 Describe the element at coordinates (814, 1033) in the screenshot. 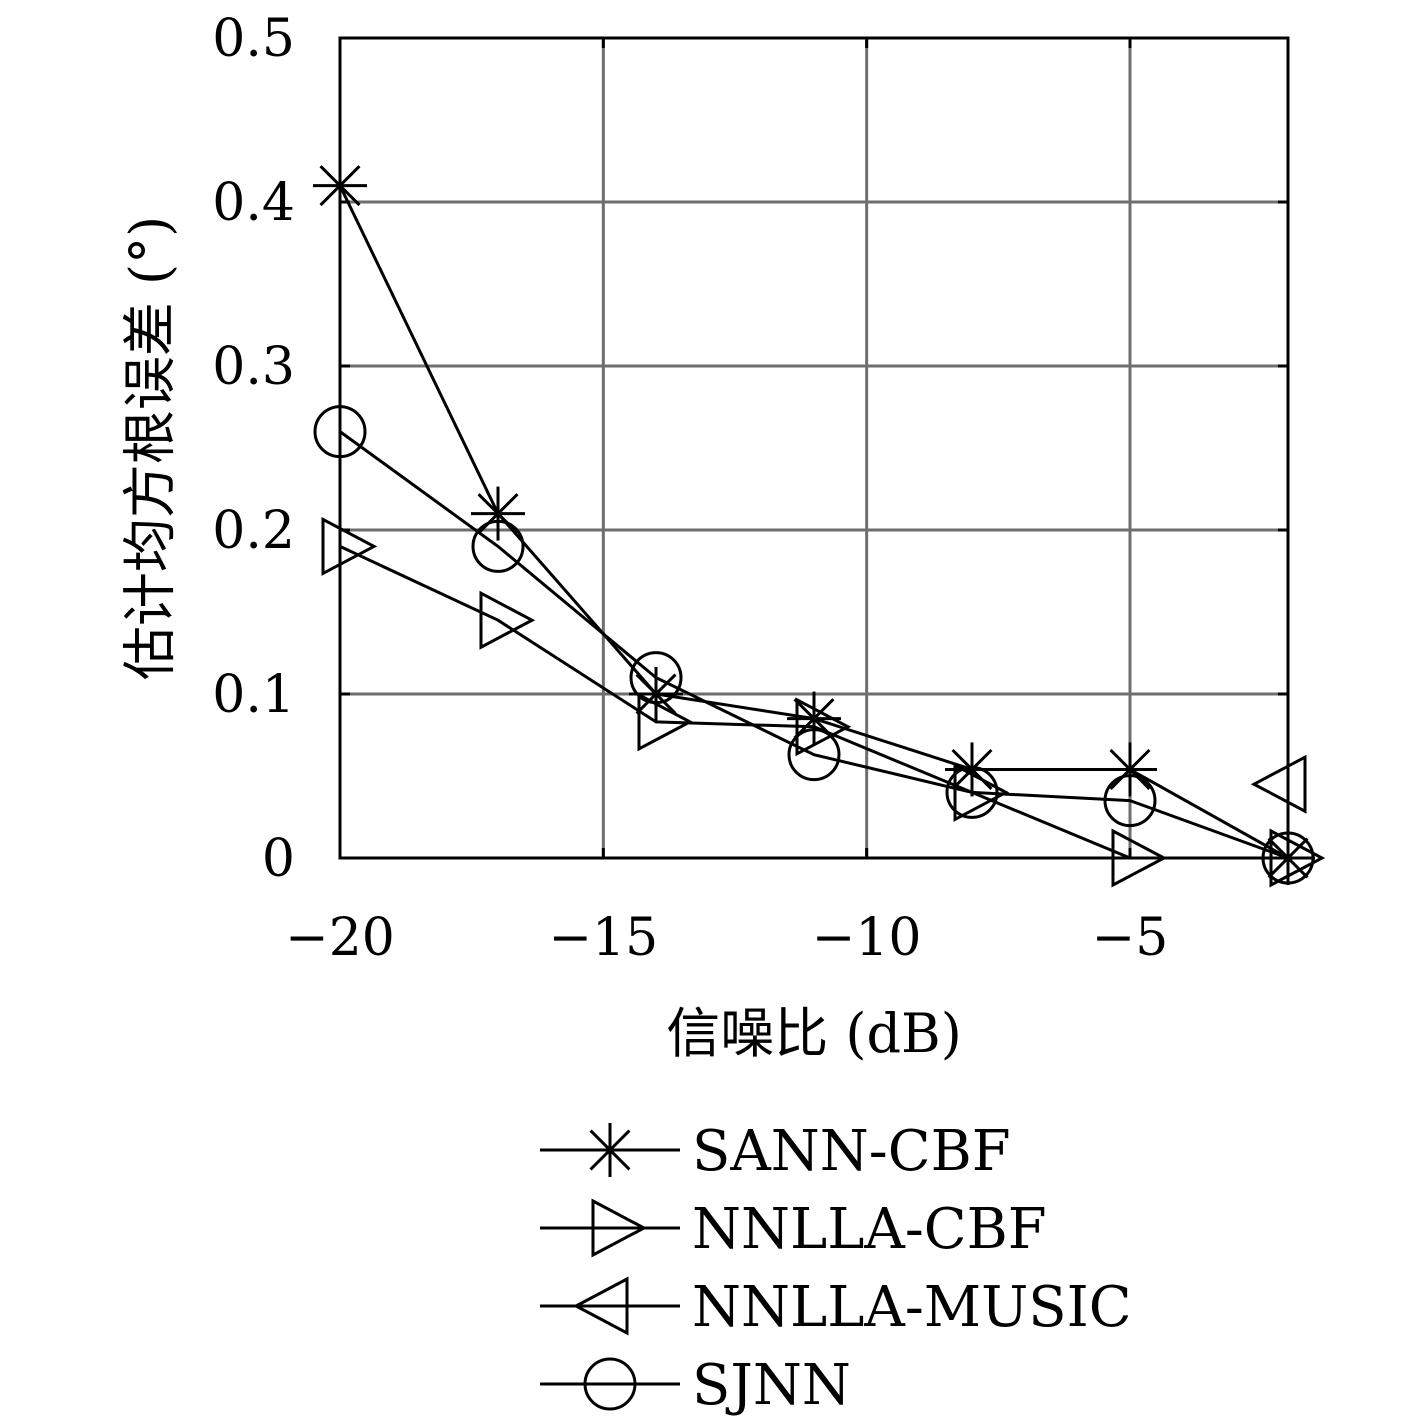

I see `x-axis-label: 信噪比 (dB)` at that location.